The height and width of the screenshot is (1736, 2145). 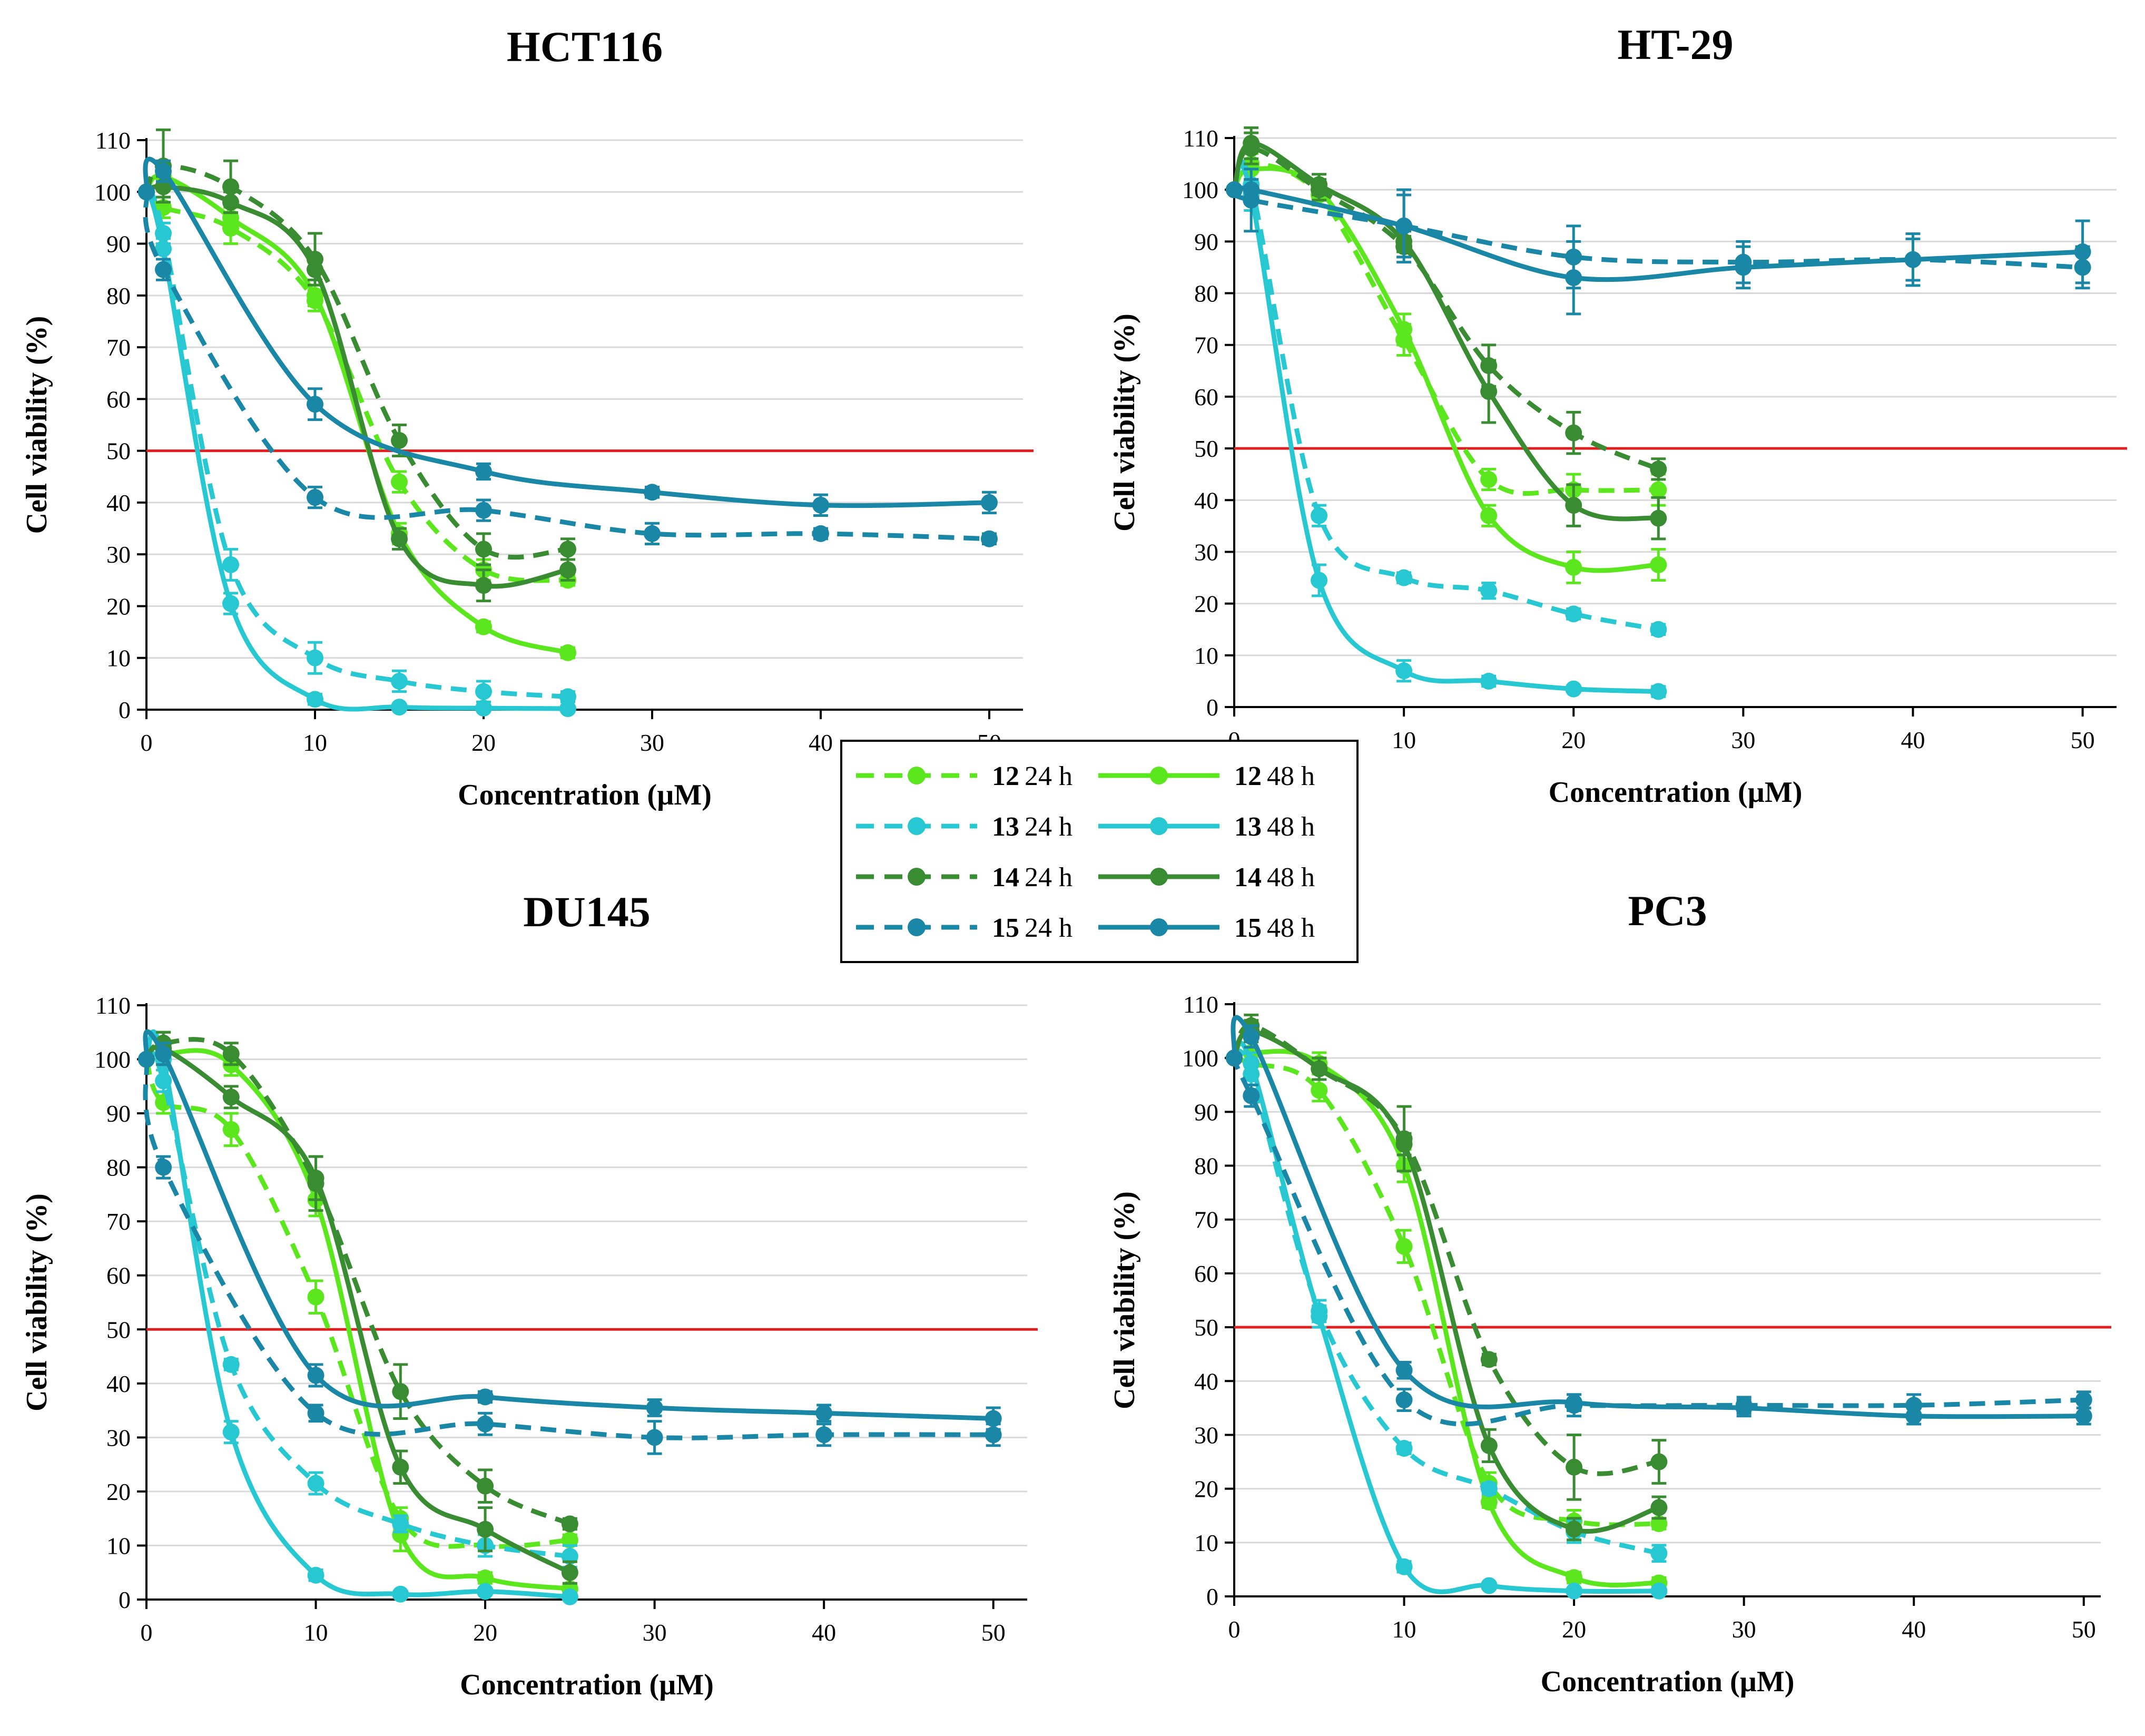 I want to click on y-axis-label: Cell viability (%), so click(x=37, y=1302).